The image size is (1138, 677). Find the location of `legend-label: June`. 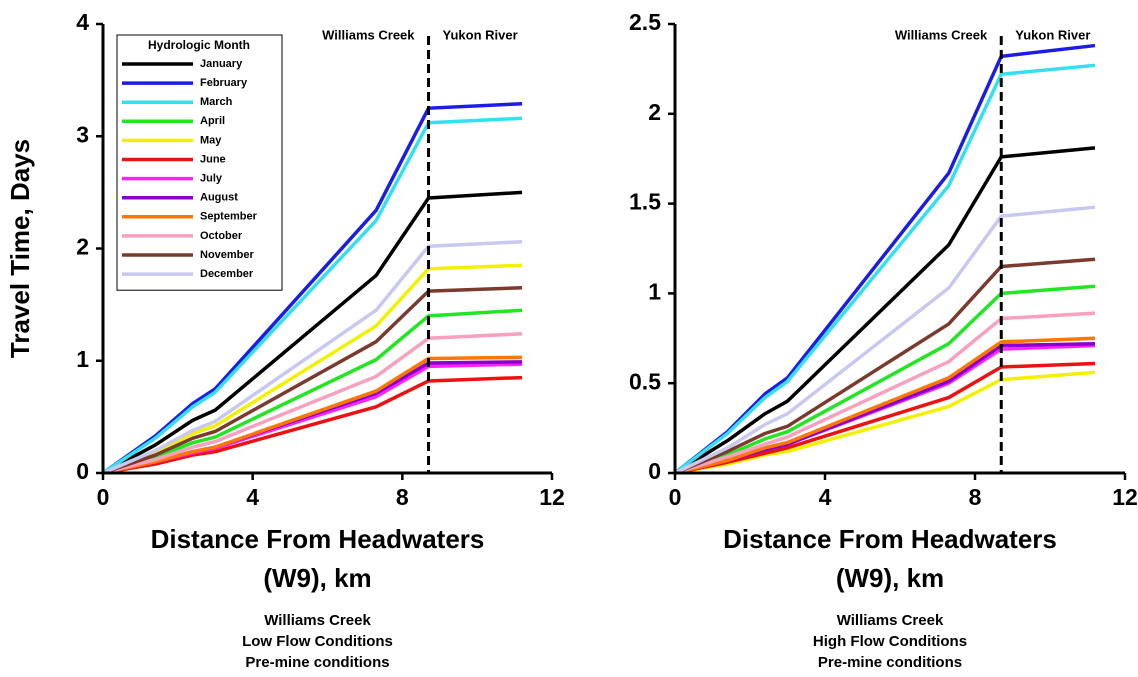

legend-label: June is located at coordinates (213, 159).